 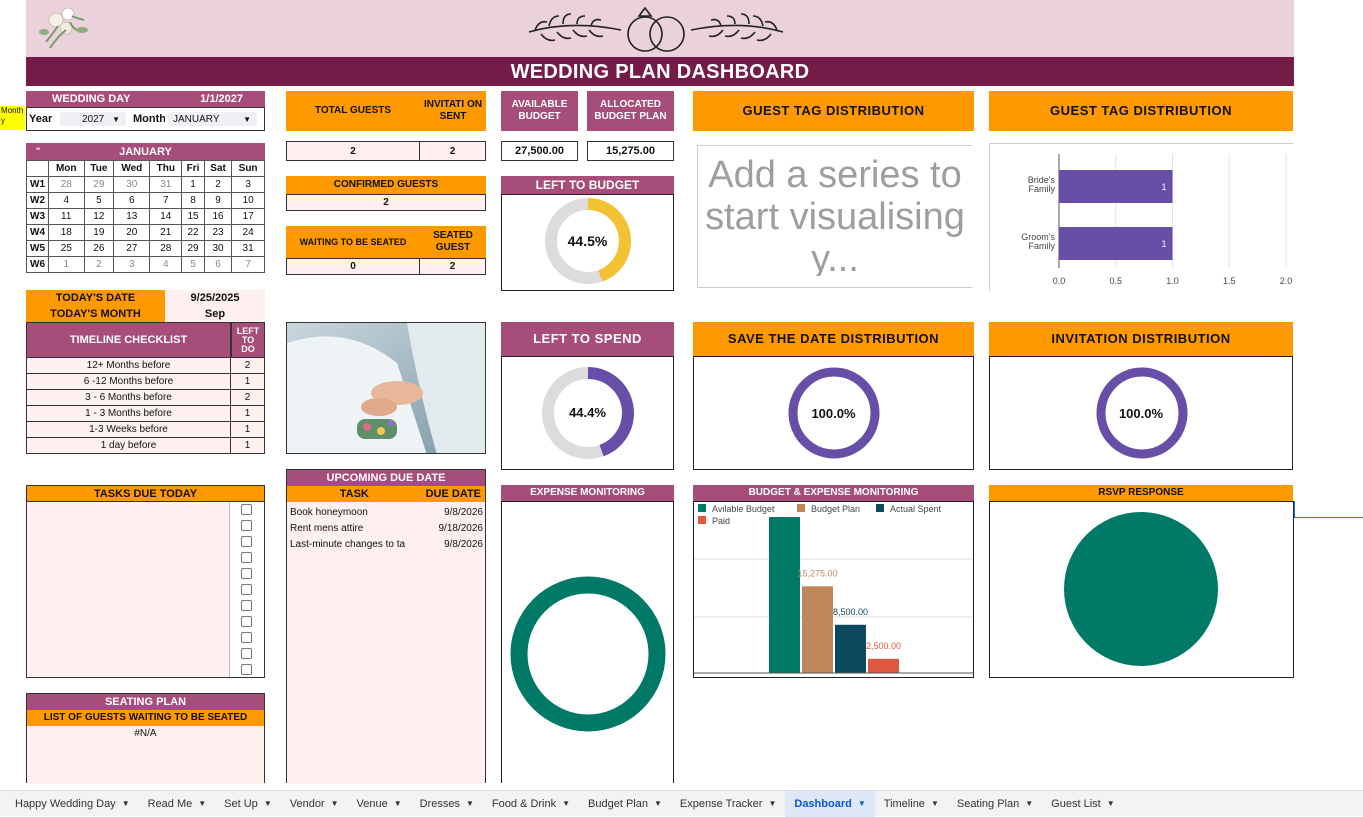 I want to click on sheet-tab-label: Expense Tracker, so click(x=721, y=803).